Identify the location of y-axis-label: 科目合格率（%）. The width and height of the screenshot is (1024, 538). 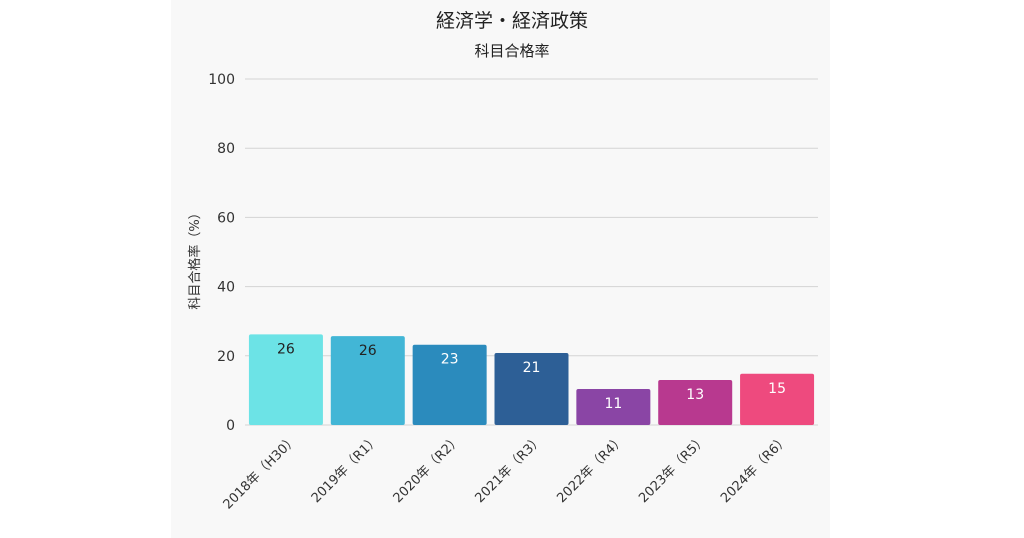
(195, 257).